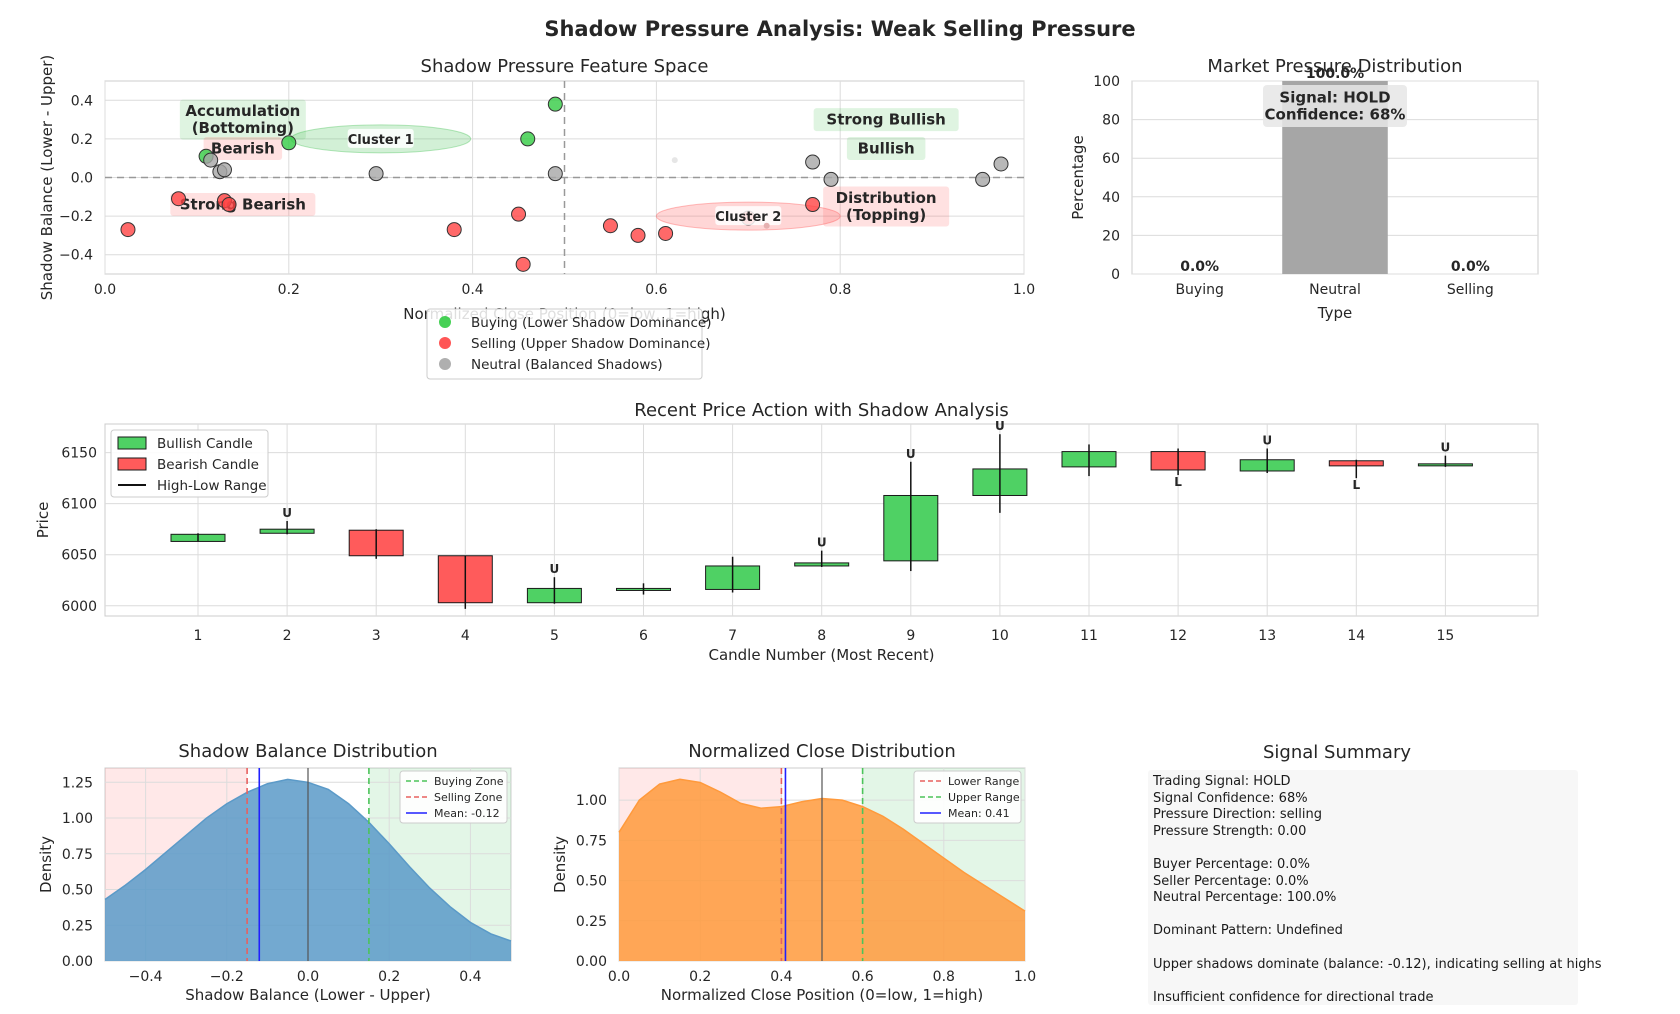  What do you see at coordinates (79, 607) in the screenshot?
I see `y-tick-label: 6000` at bounding box center [79, 607].